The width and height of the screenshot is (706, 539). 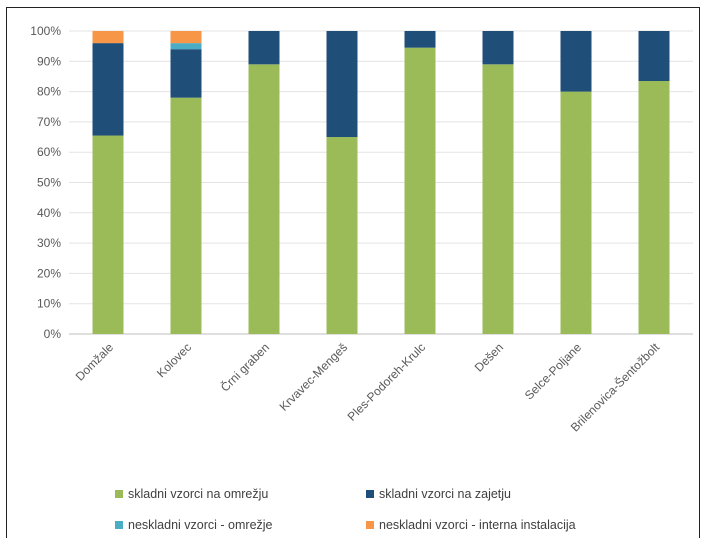 What do you see at coordinates (49, 92) in the screenshot?
I see `y-tick-label: 80%` at bounding box center [49, 92].